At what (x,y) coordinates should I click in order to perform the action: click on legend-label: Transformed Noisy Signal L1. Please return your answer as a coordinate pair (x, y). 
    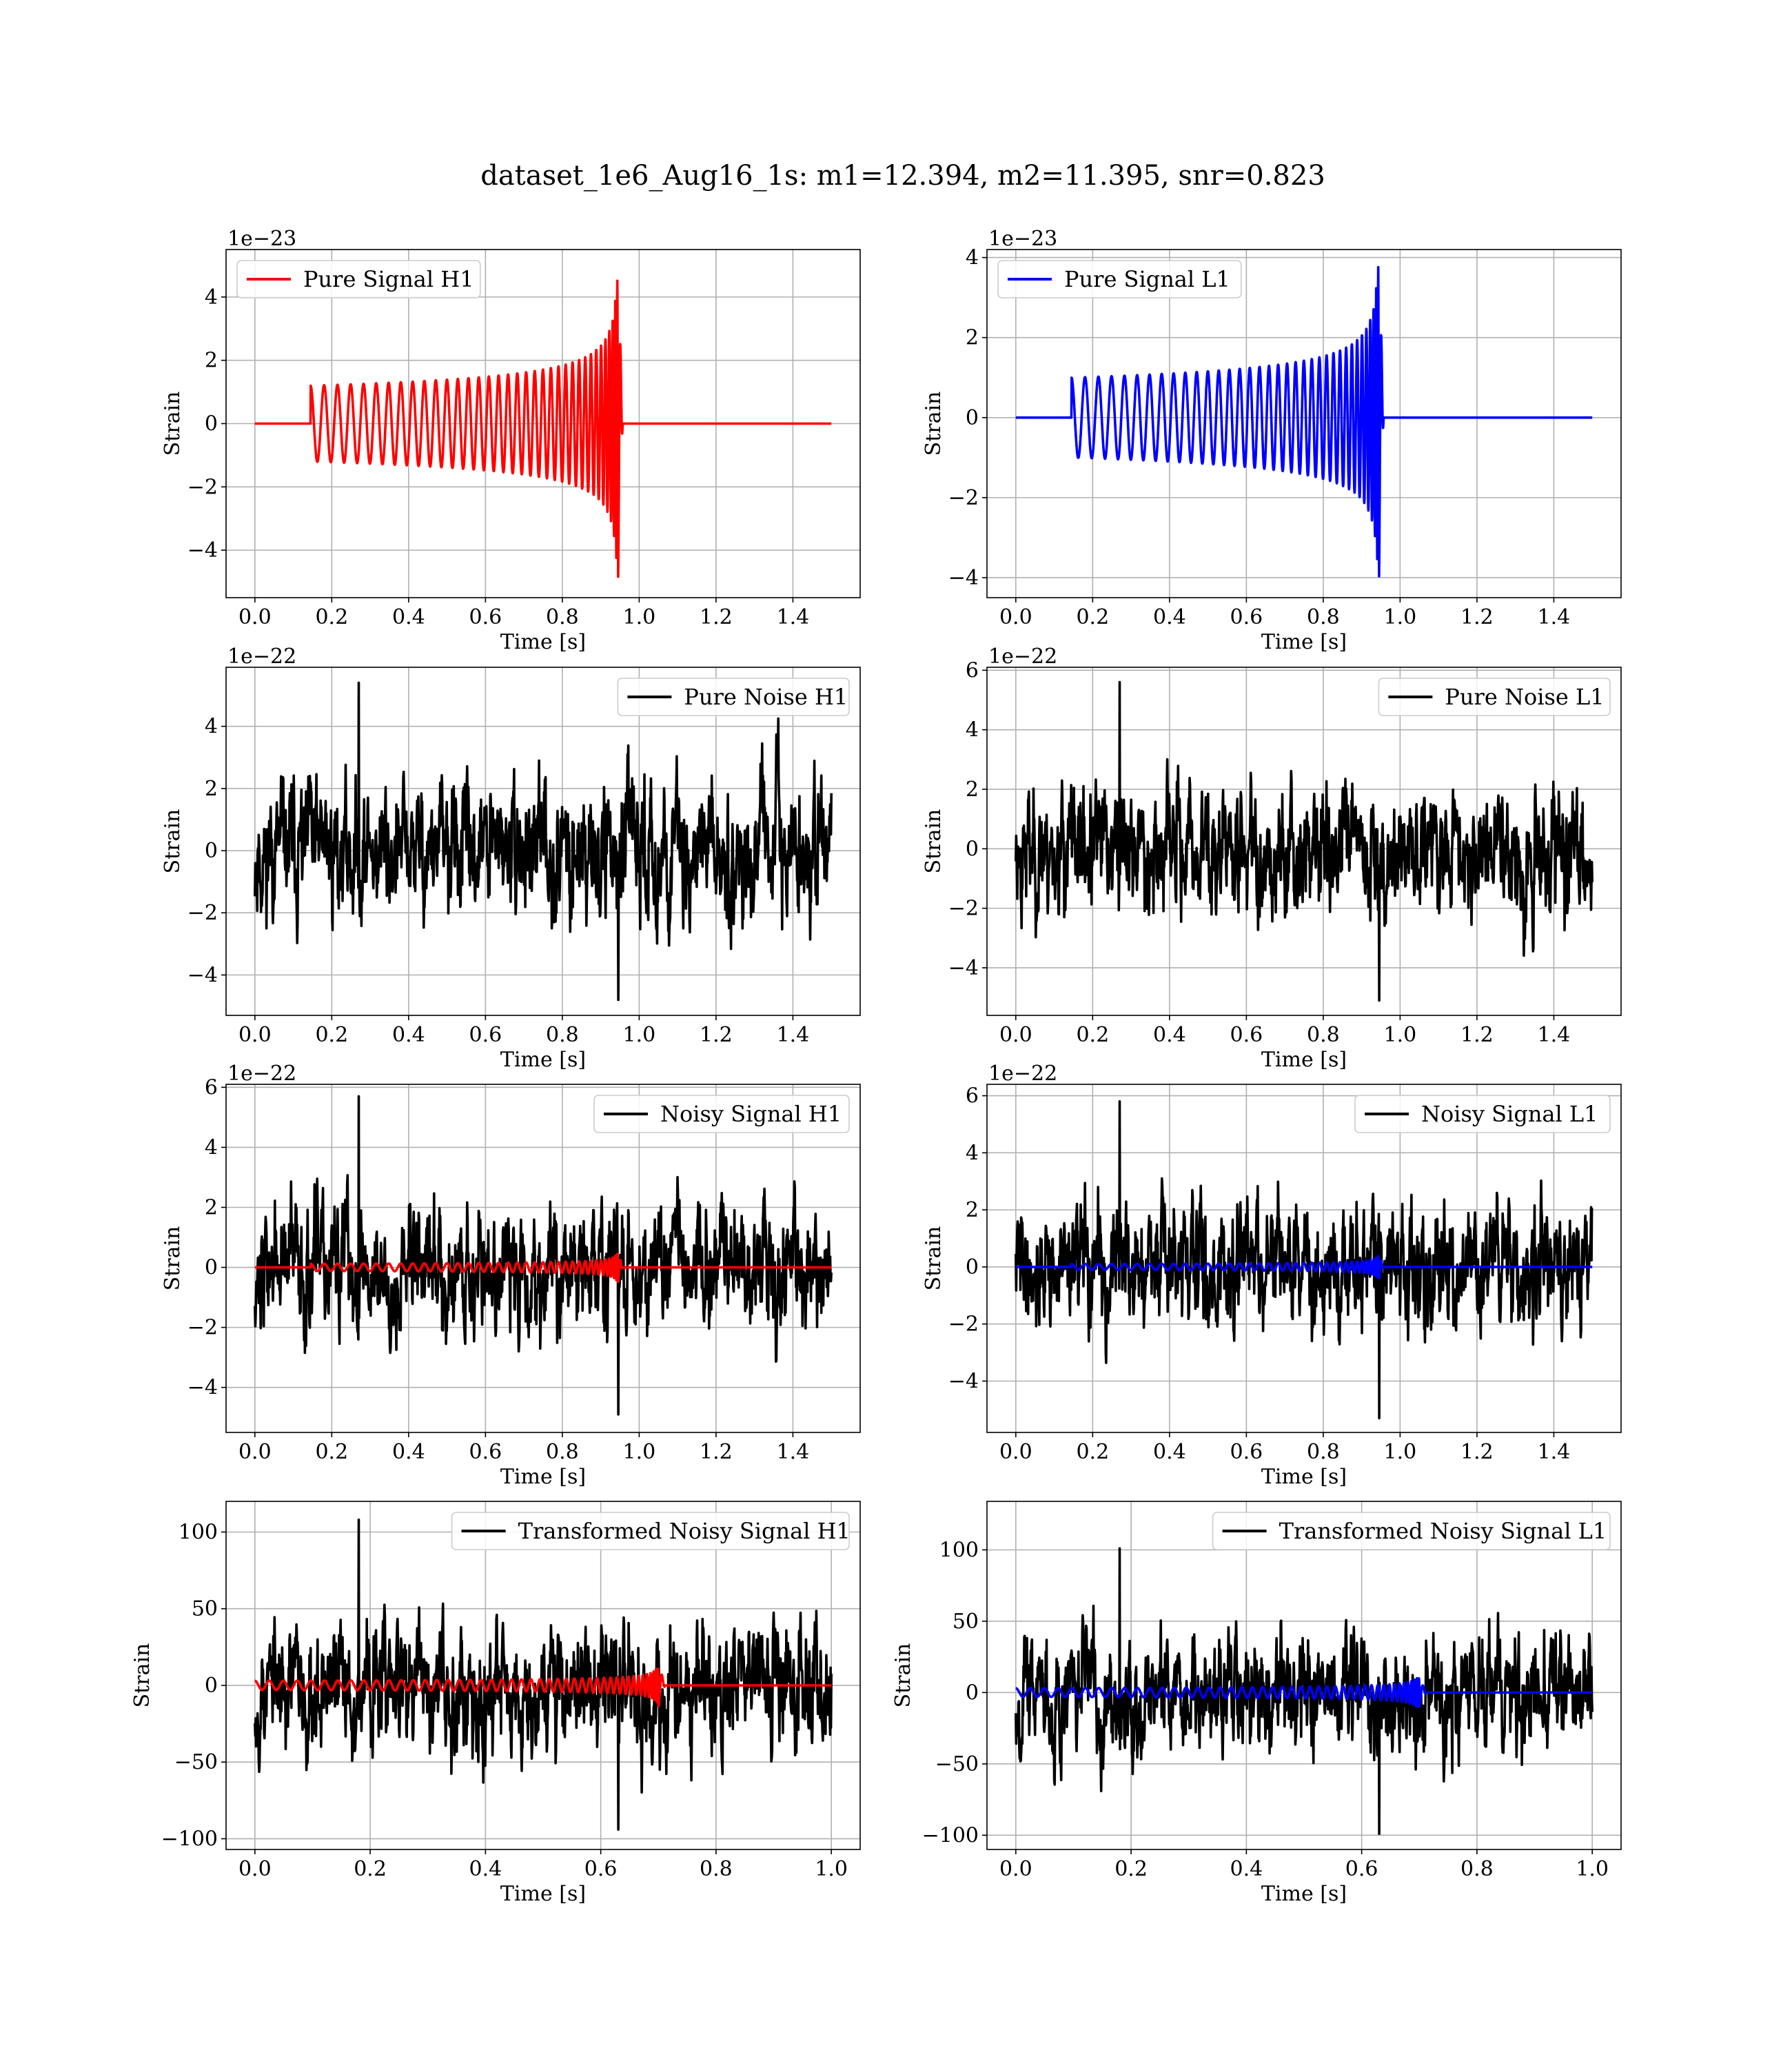
    Looking at the image, I should click on (1443, 1531).